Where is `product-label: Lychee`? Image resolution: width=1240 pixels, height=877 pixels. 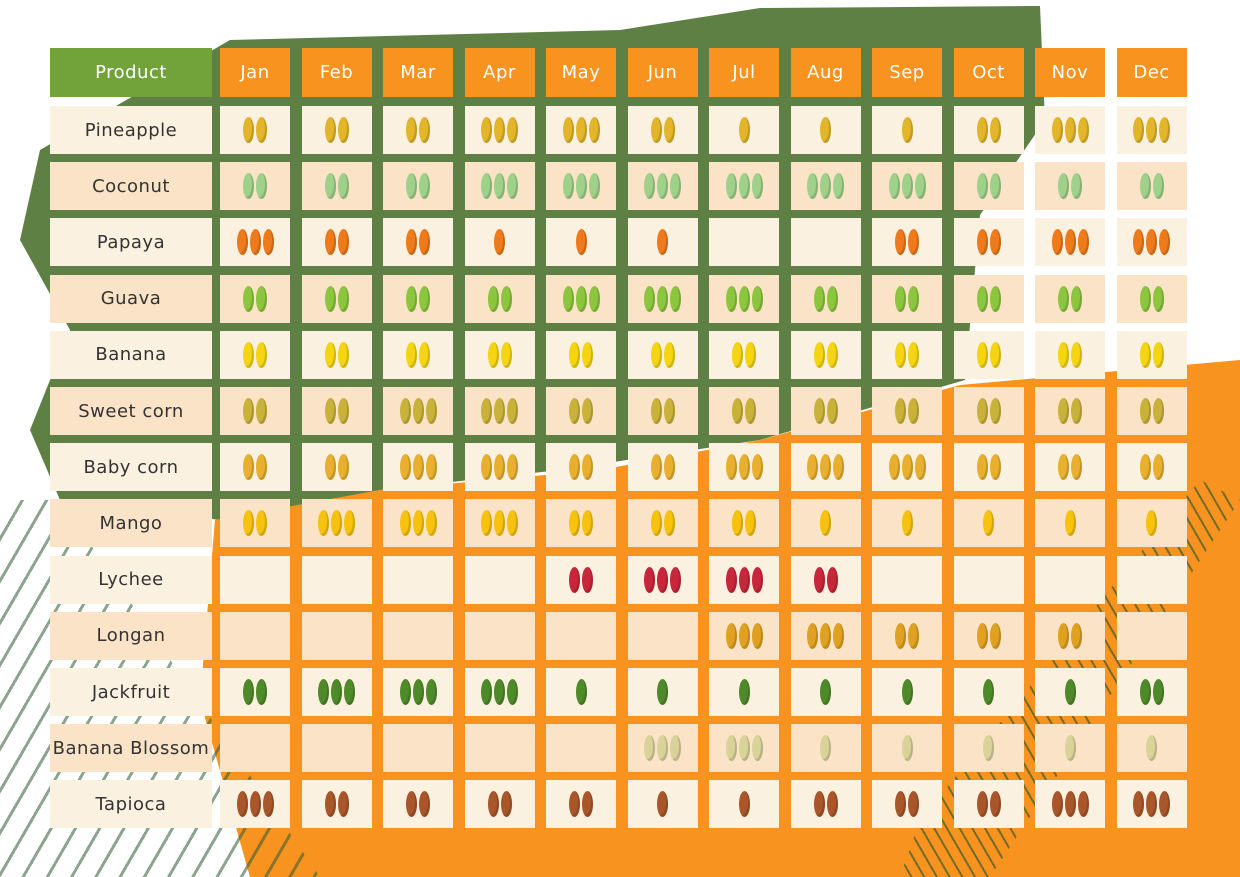
product-label: Lychee is located at coordinates (131, 579).